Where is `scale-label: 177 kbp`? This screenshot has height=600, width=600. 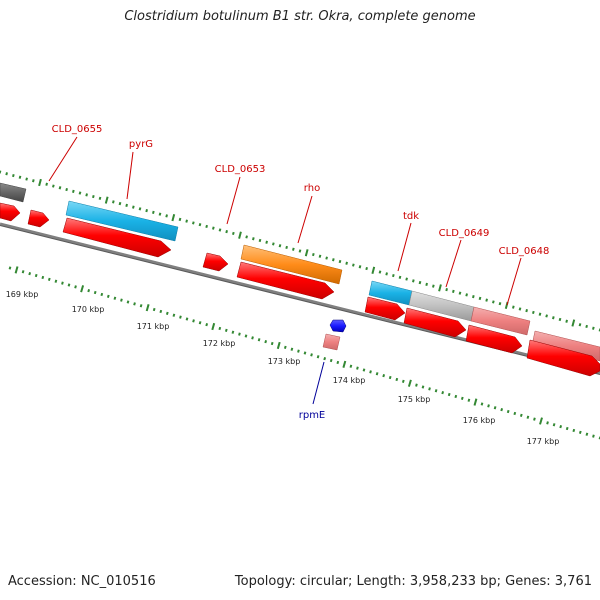 scale-label: 177 kbp is located at coordinates (543, 441).